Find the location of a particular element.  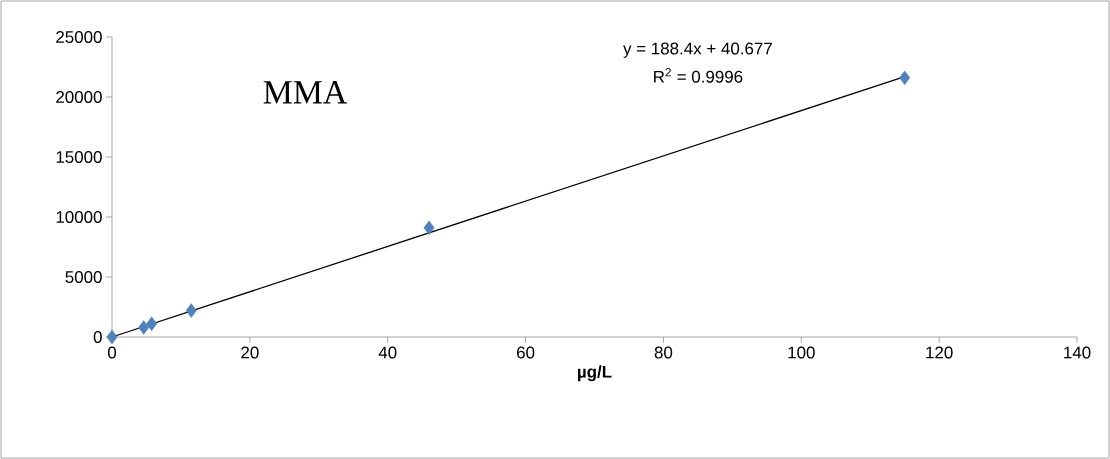

x-axis-title: µg/L is located at coordinates (595, 373).